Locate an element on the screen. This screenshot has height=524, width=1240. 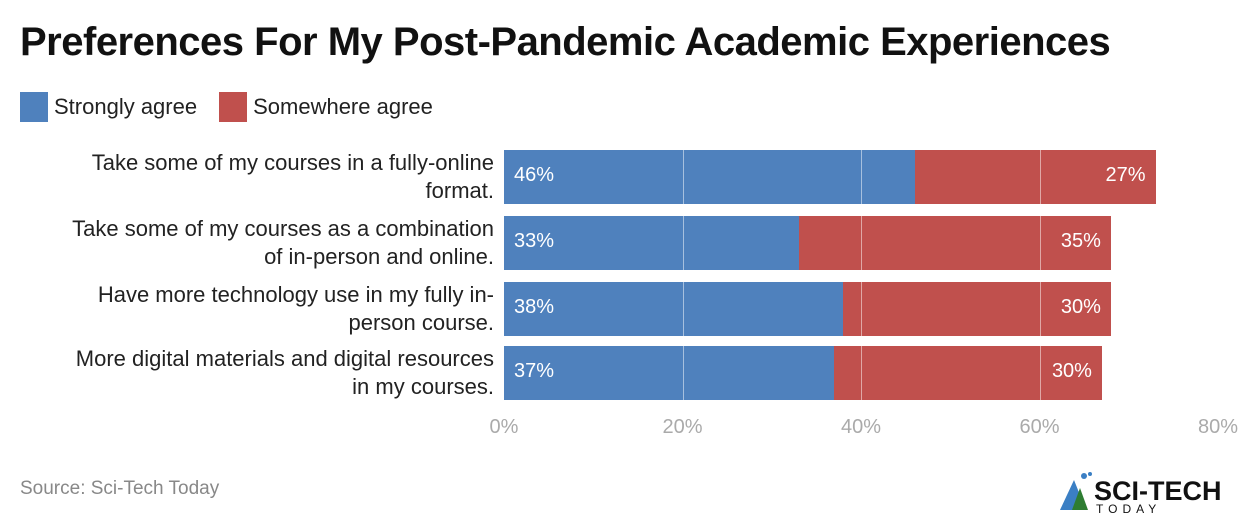
value-label: 33% is located at coordinates (534, 241).